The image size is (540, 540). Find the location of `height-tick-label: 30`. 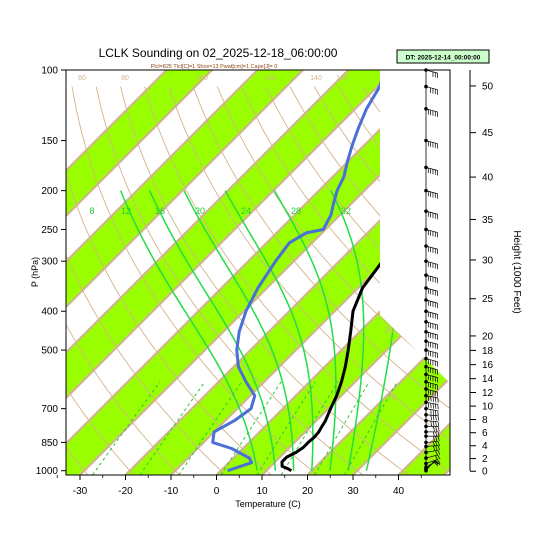

height-tick-label: 30 is located at coordinates (488, 260).